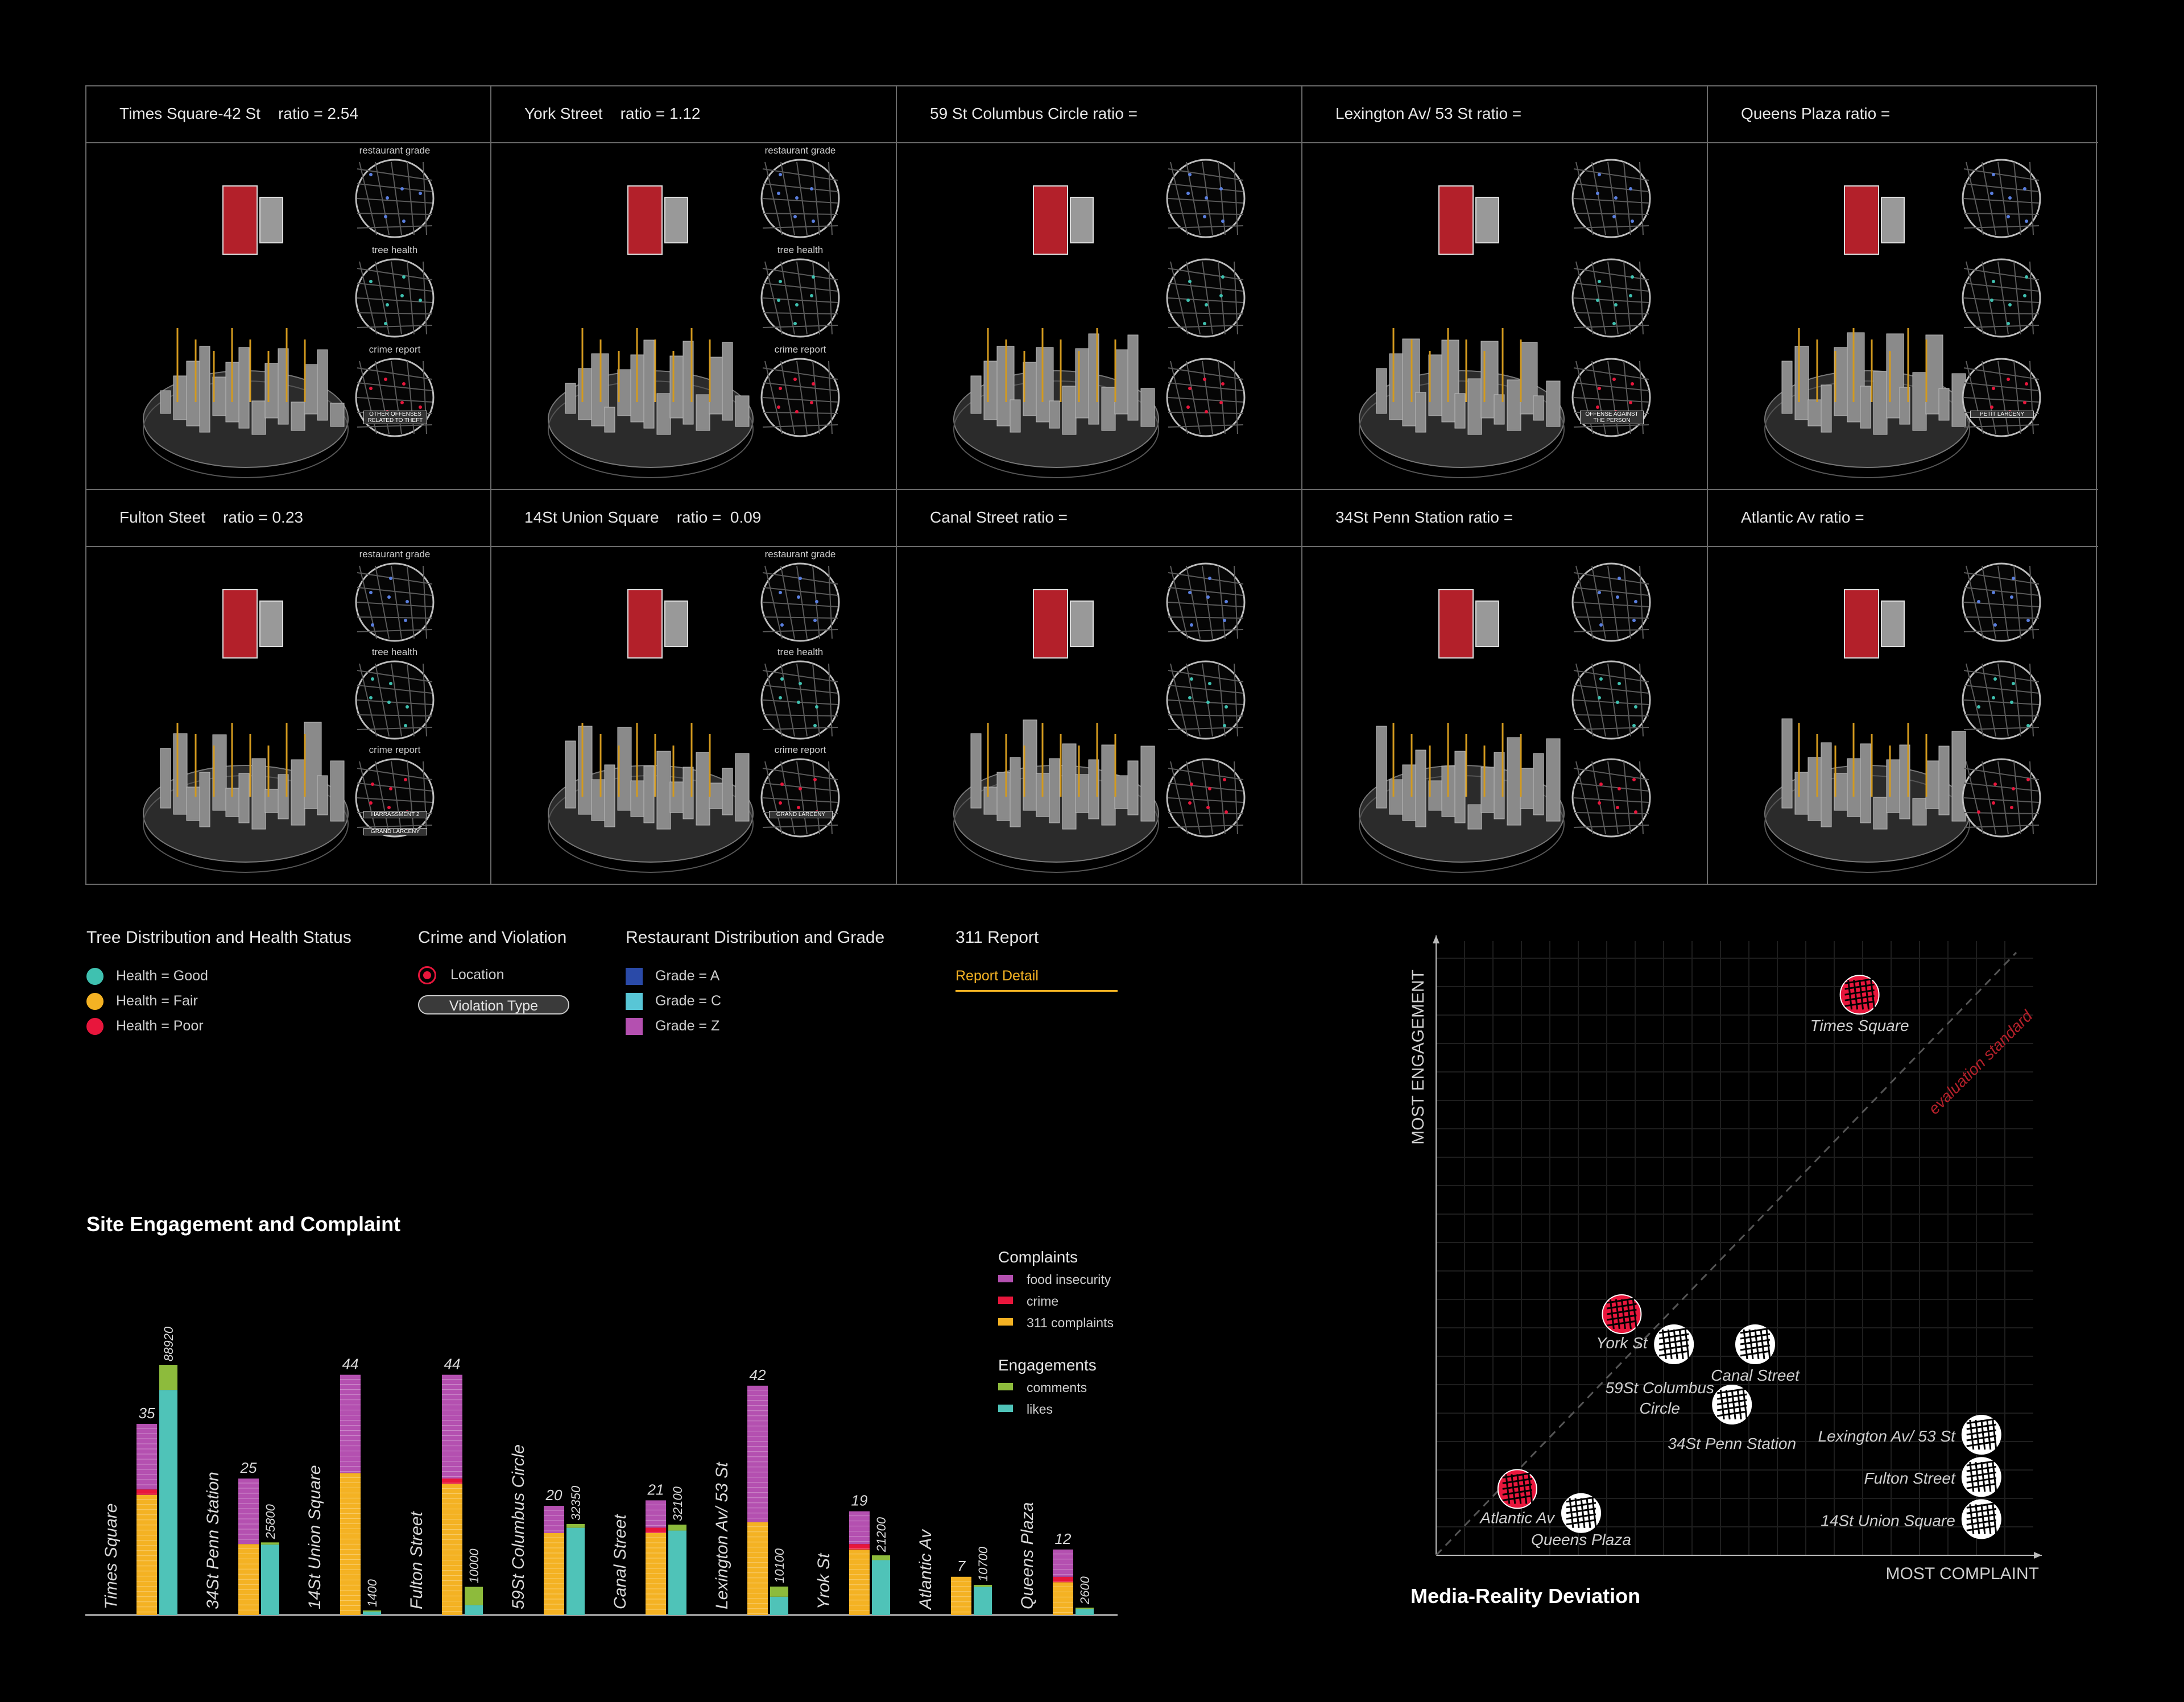 The image size is (2184, 1702). I want to click on crime-tag: PETIT LARCENY, so click(2002, 414).